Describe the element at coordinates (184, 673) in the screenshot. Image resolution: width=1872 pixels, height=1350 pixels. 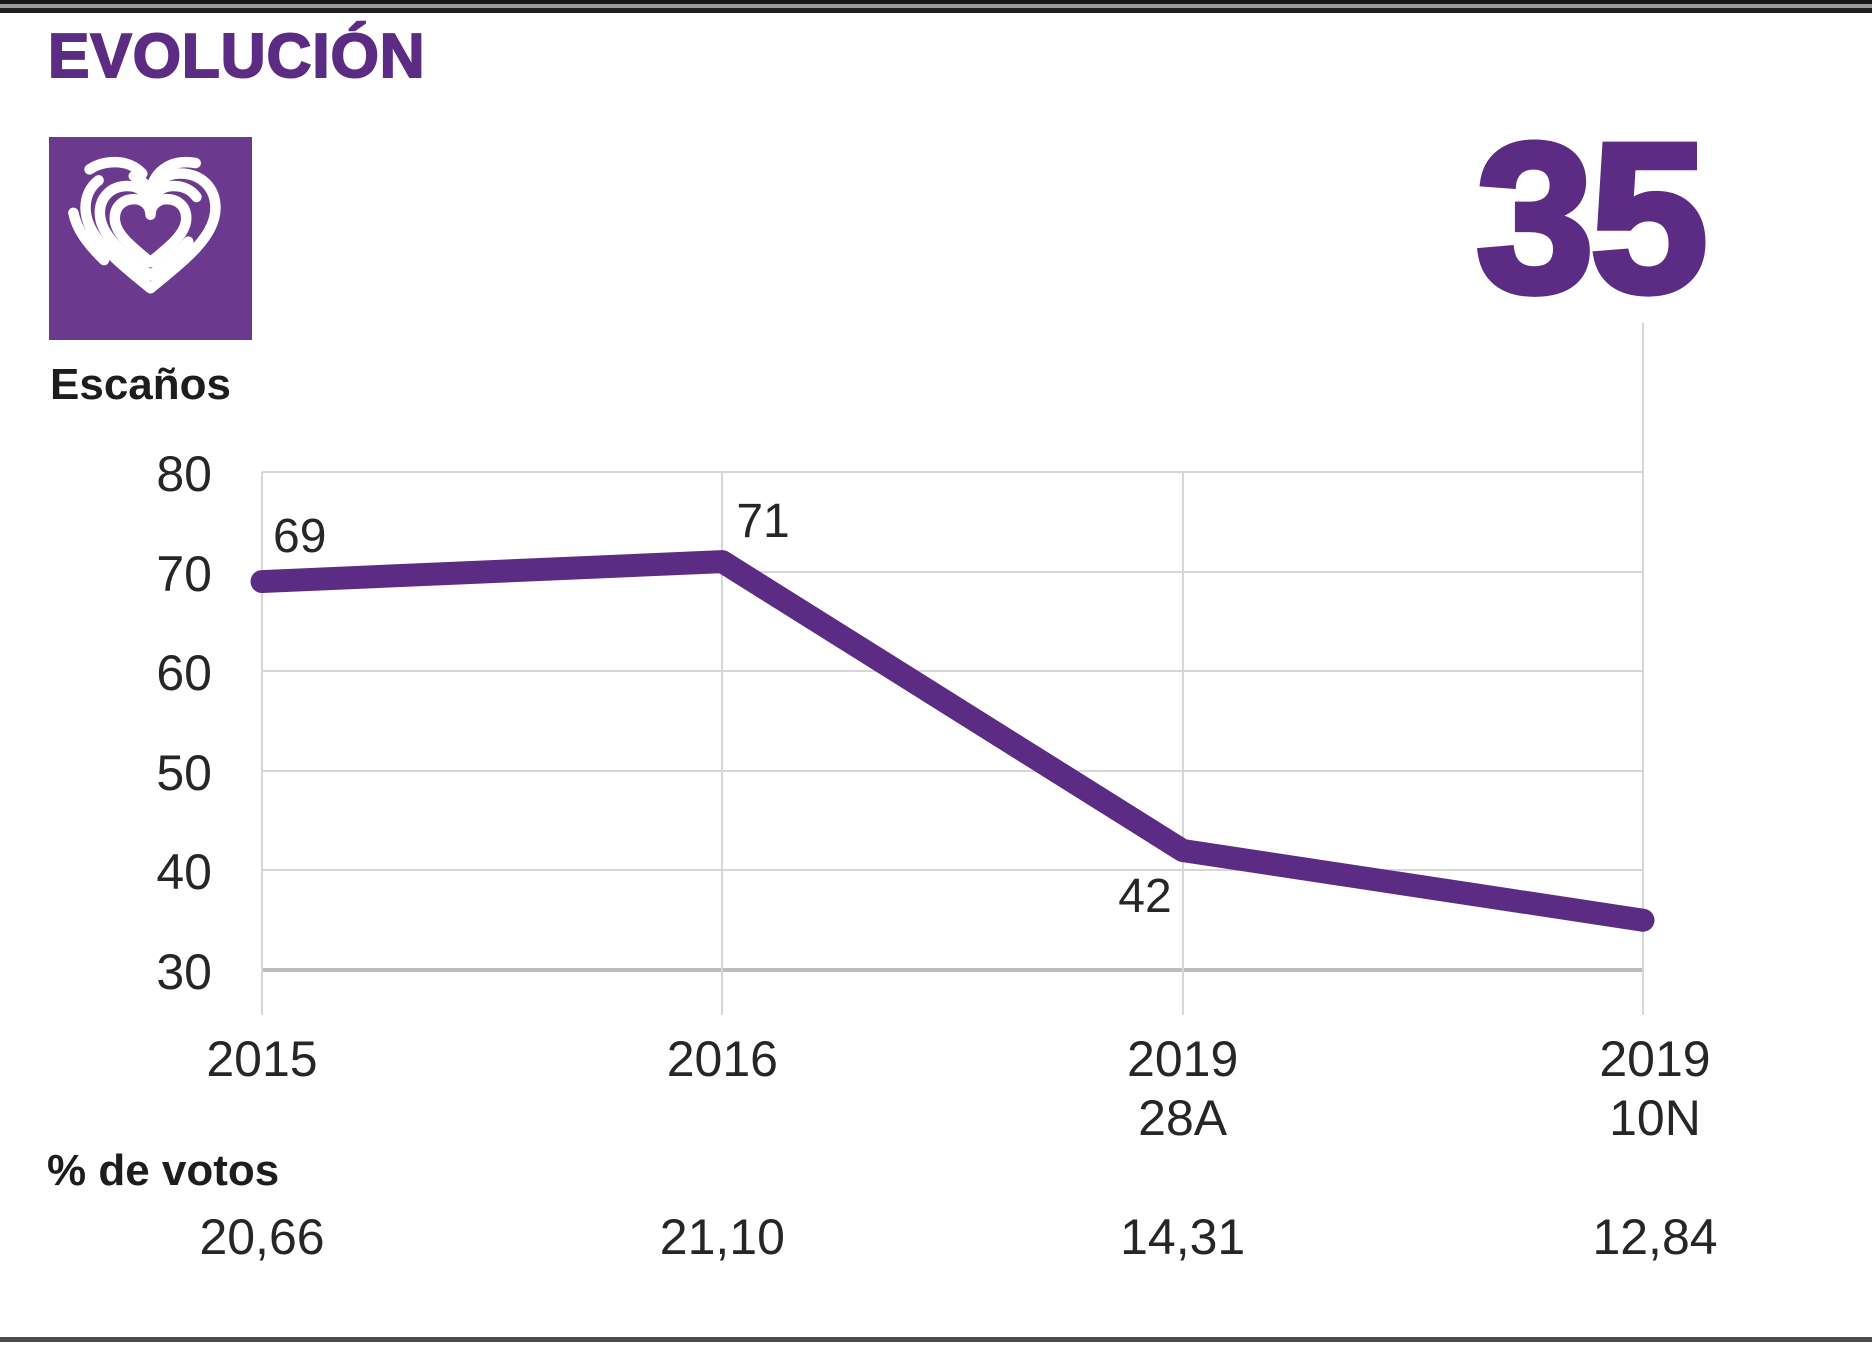
I see `y-axis-tick-label: 60` at that location.